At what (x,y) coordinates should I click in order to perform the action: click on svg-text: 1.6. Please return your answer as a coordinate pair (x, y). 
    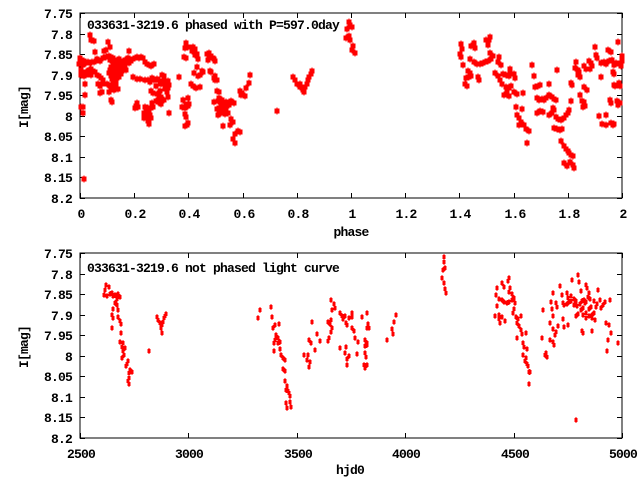
    Looking at the image, I should click on (515, 214).